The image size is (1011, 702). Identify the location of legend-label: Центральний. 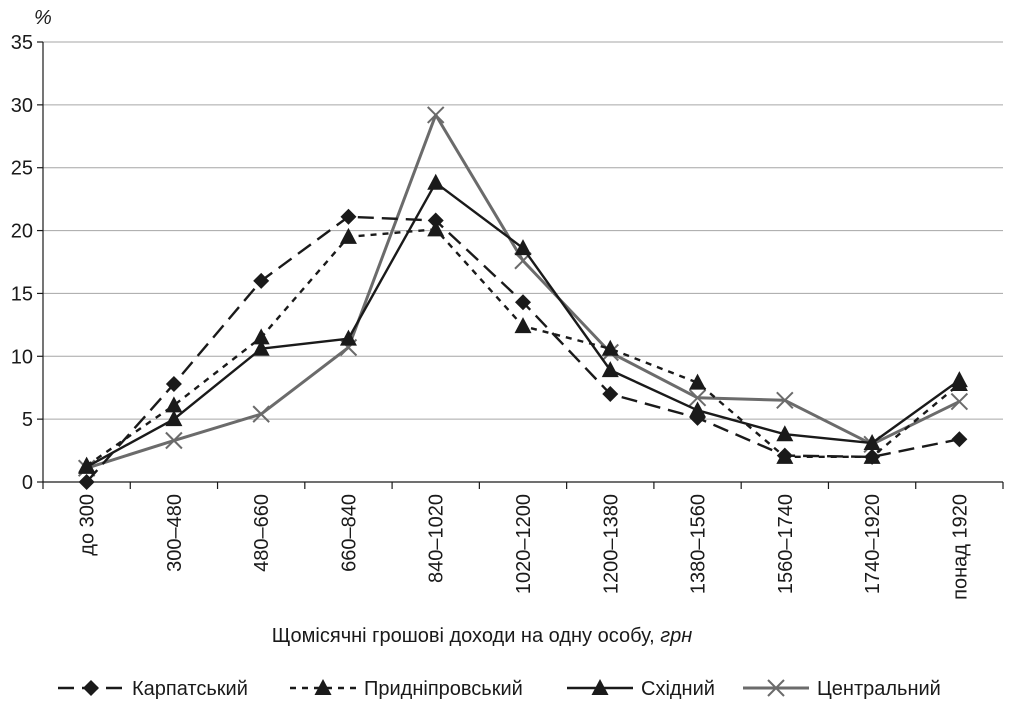
(879, 689).